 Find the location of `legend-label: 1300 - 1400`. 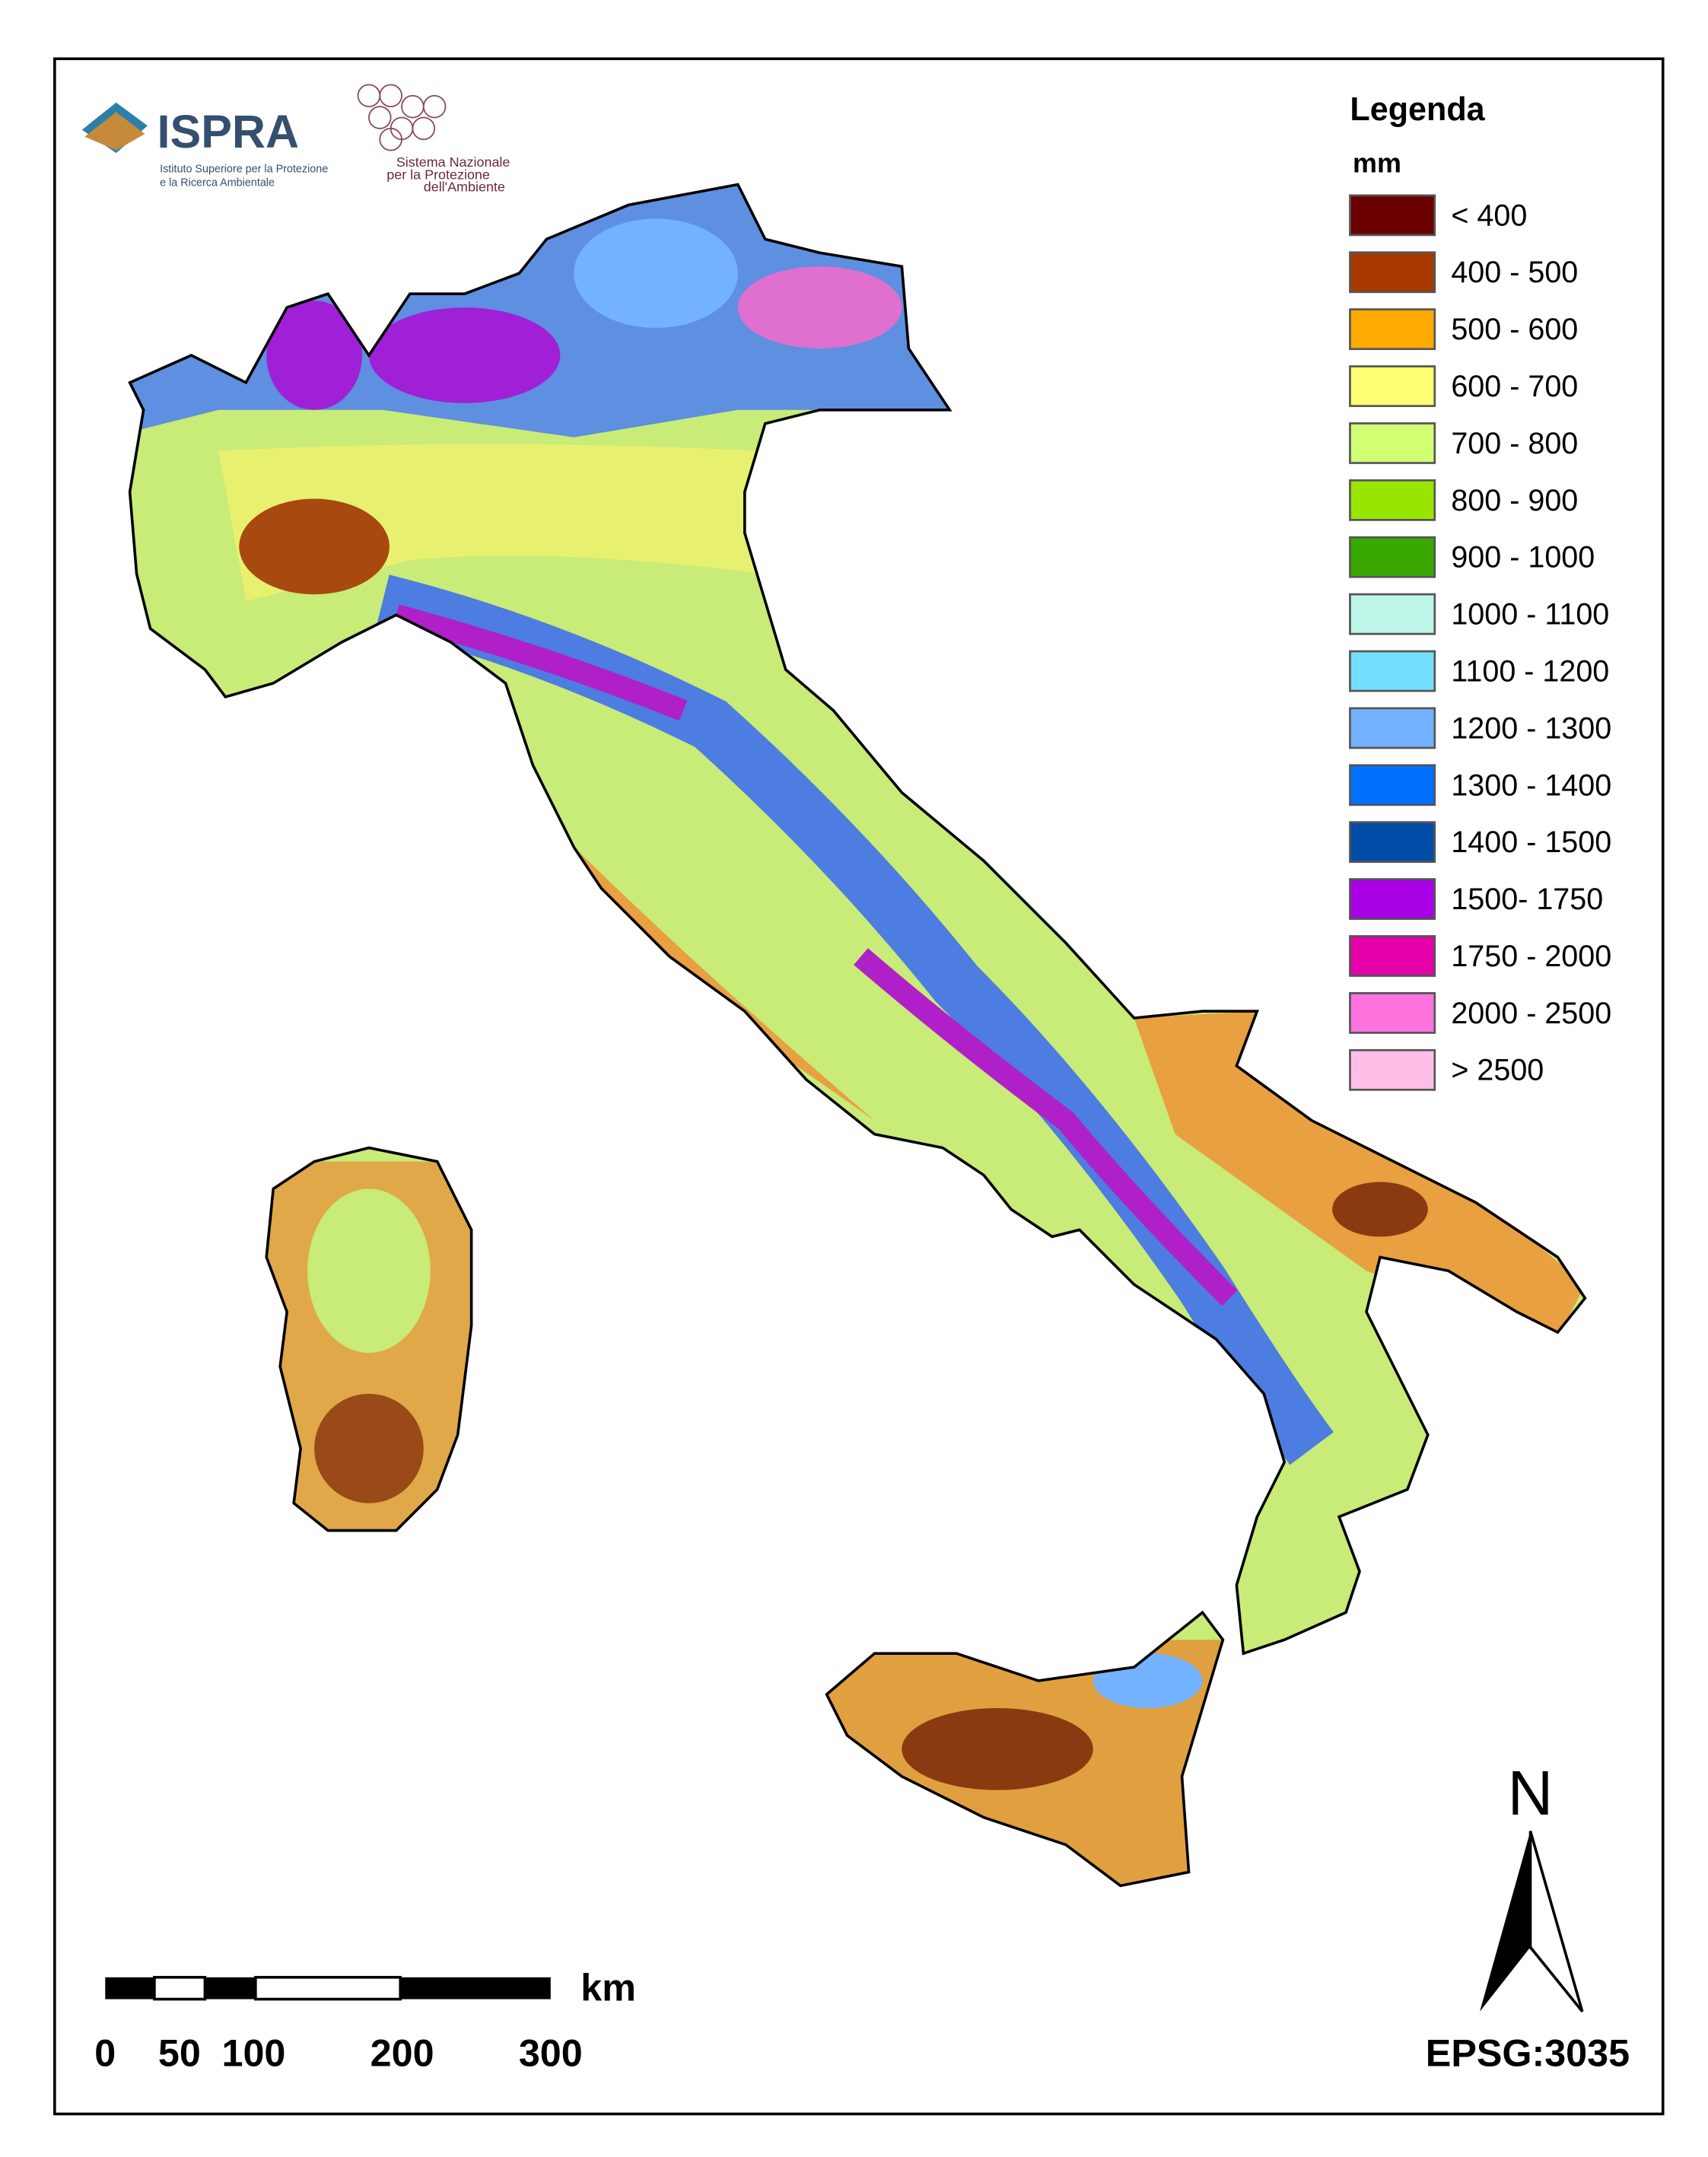

legend-label: 1300 - 1400 is located at coordinates (1531, 785).